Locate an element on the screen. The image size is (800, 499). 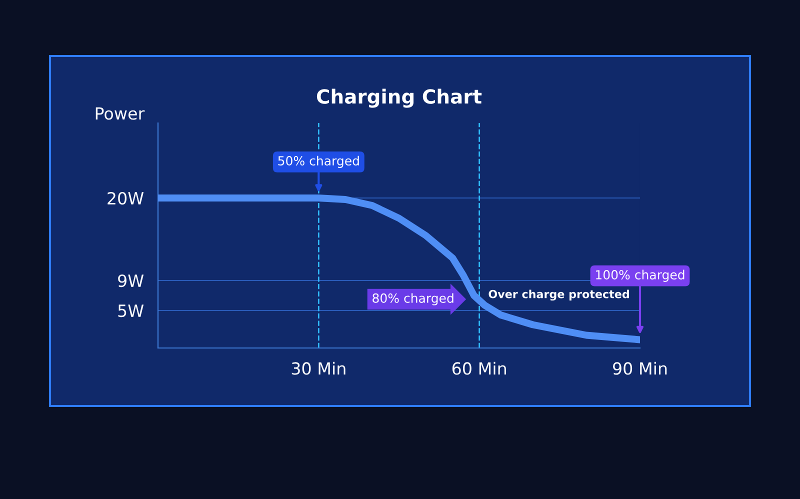
y-tick-label: 20W is located at coordinates (126, 198).